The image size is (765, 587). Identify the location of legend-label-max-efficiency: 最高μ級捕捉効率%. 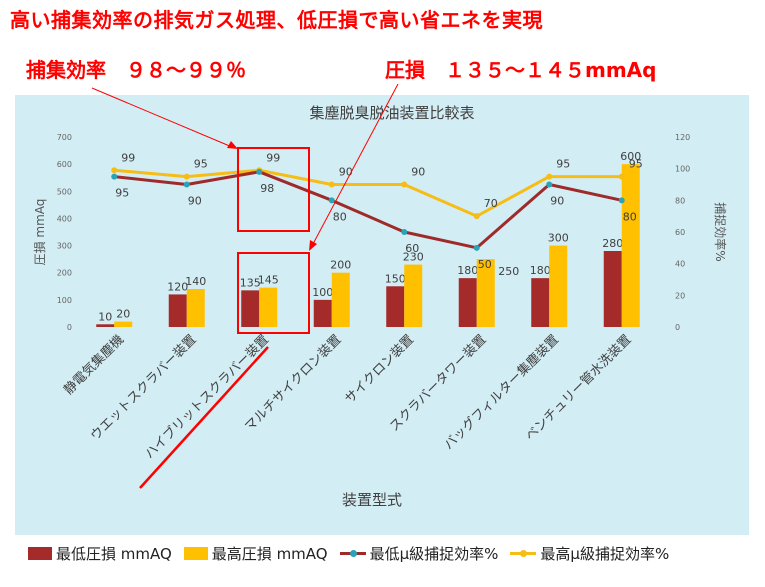
(605, 553).